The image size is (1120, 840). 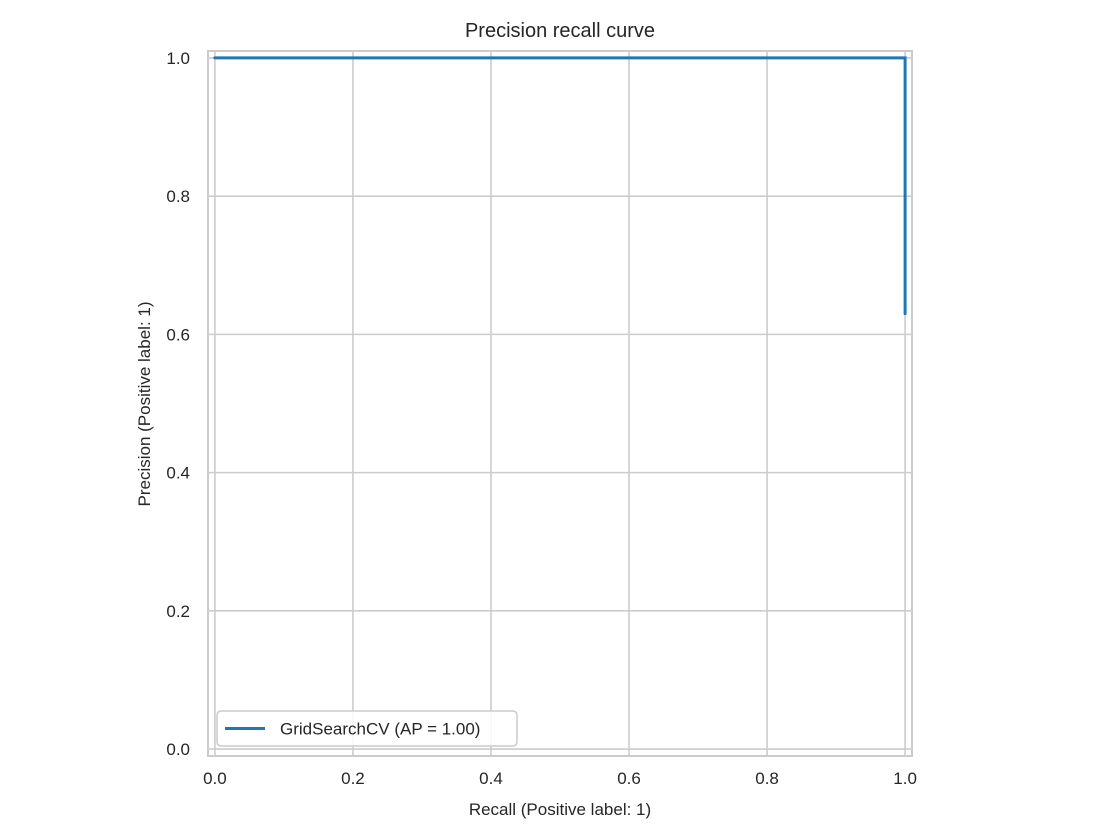 I want to click on chart-title: Precision recall curve, so click(x=560, y=31).